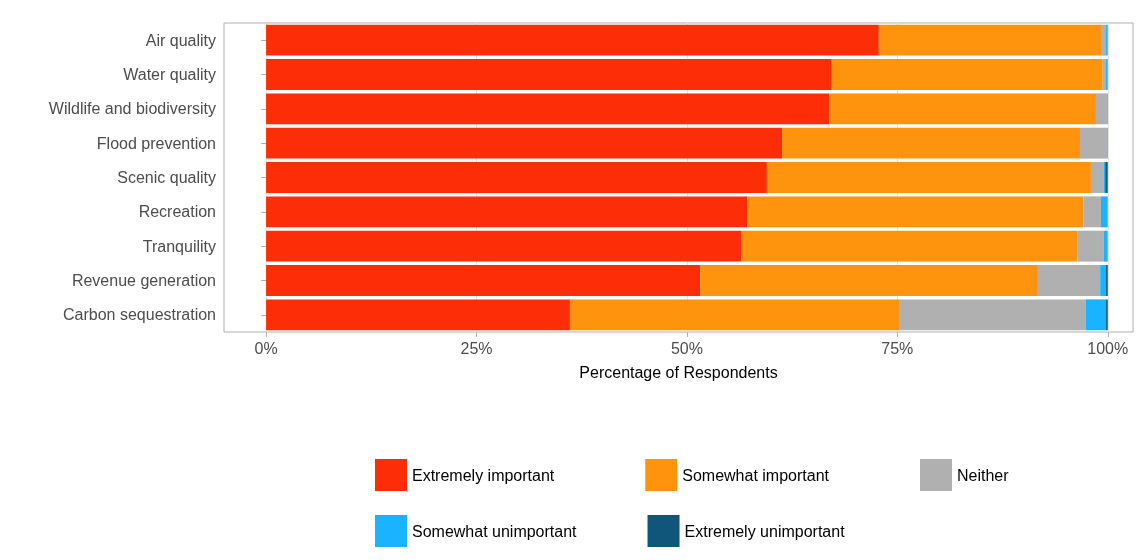  I want to click on legend-label: Extremely unimportant, so click(765, 531).